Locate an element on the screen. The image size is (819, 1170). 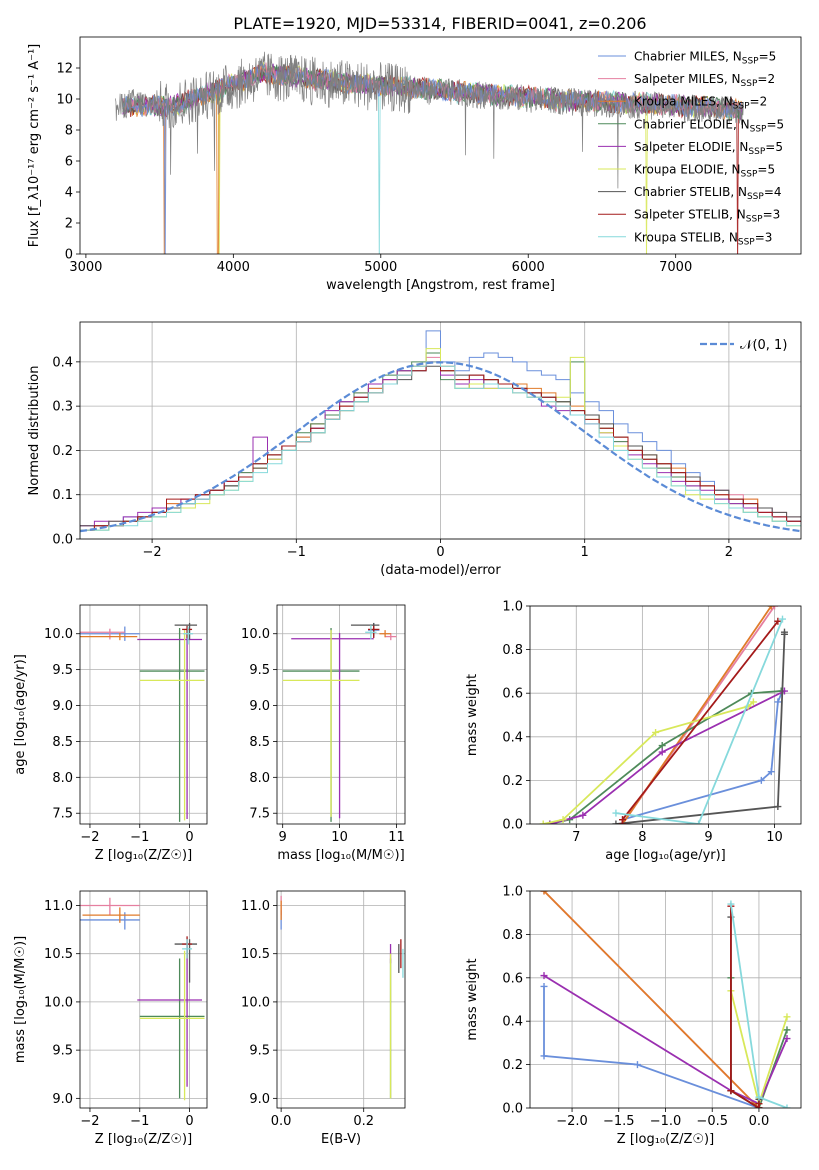
x-axis-label: mass [log₁₀(M/M☉)] is located at coordinates (340, 855).